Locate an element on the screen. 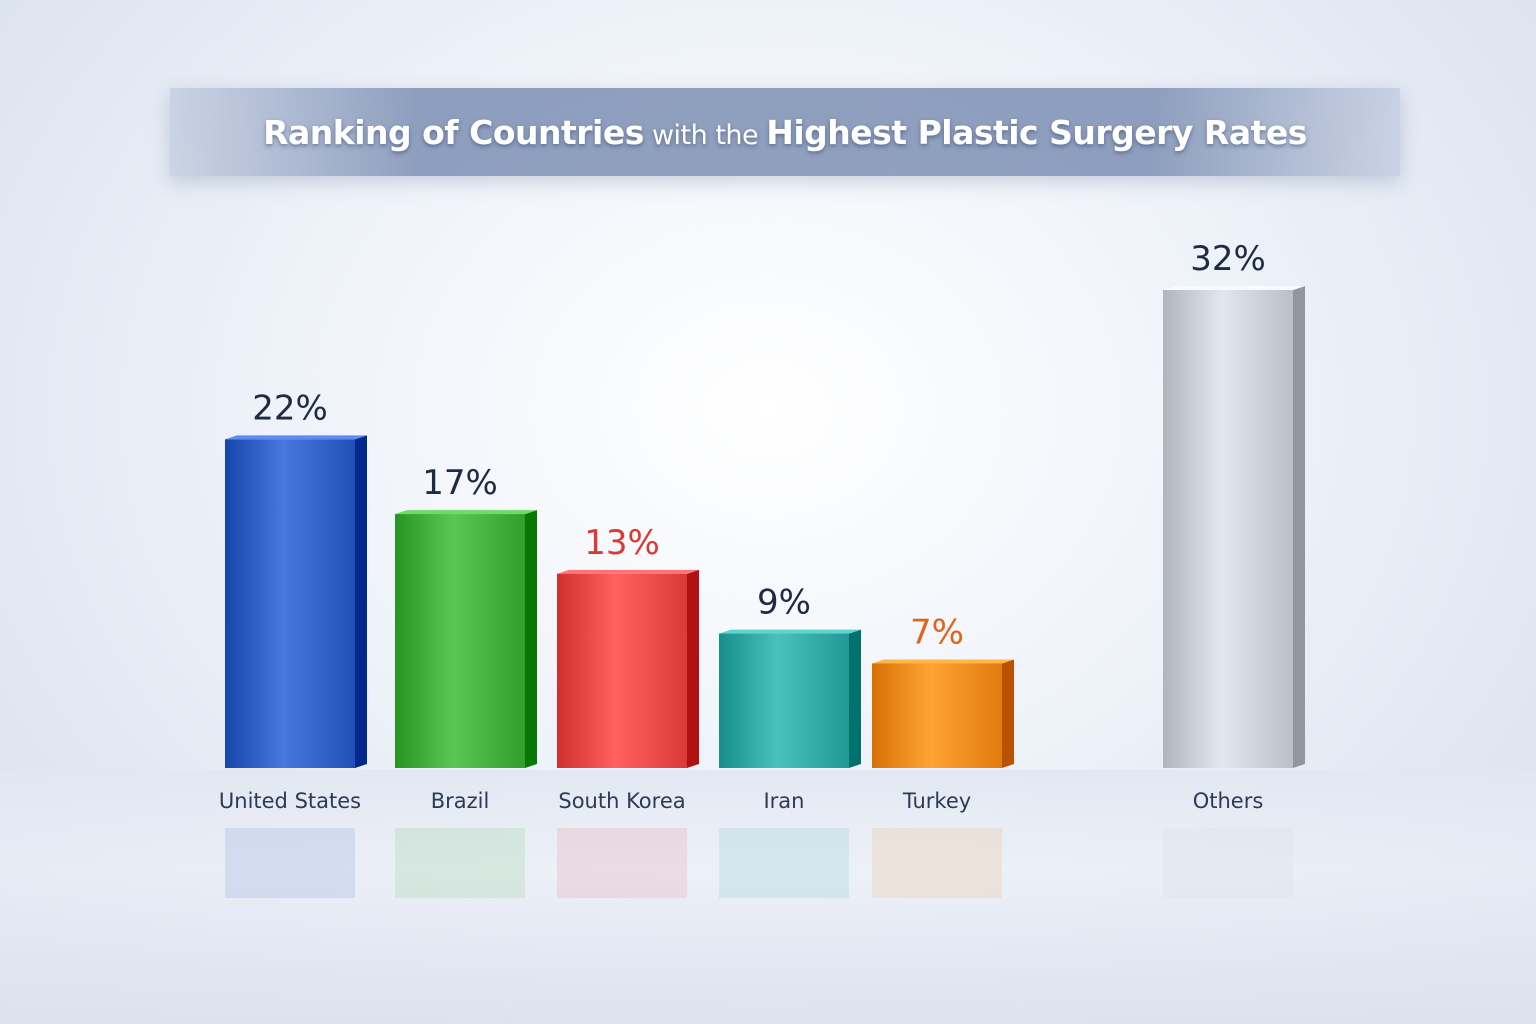  bar-top-united-states is located at coordinates (296, 437).